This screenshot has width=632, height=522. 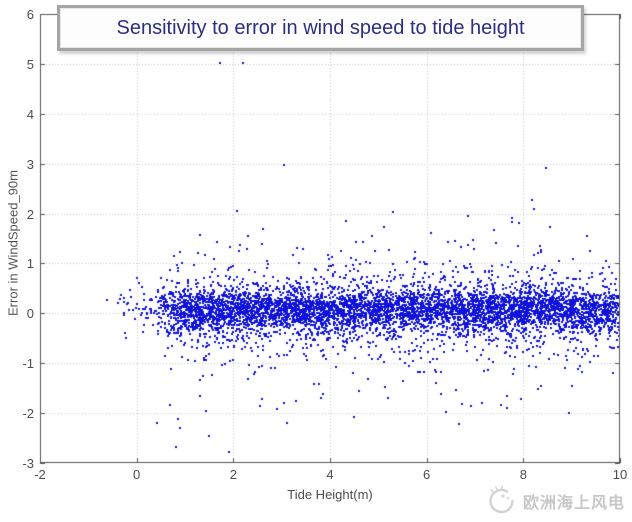 What do you see at coordinates (28, 463) in the screenshot?
I see `y-tick-label: -3` at bounding box center [28, 463].